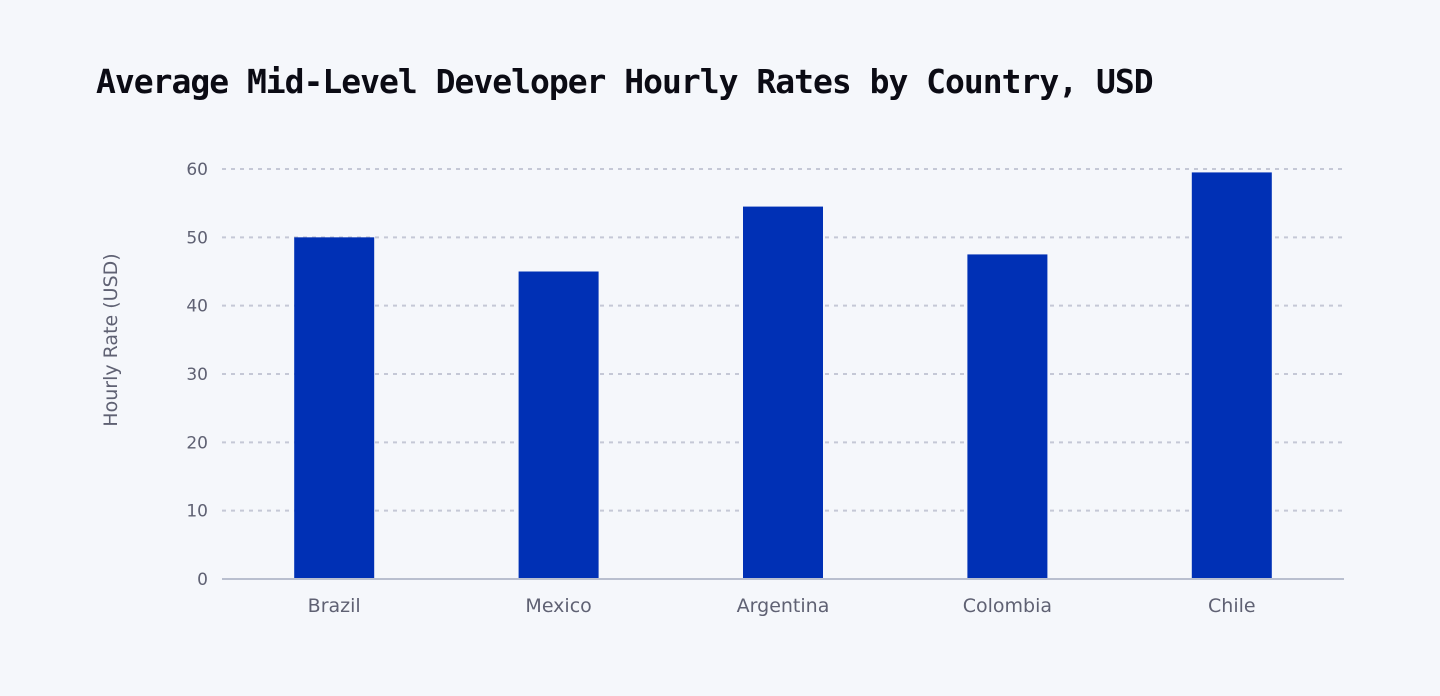  What do you see at coordinates (197, 443) in the screenshot?
I see `y-tick-label: 20` at bounding box center [197, 443].